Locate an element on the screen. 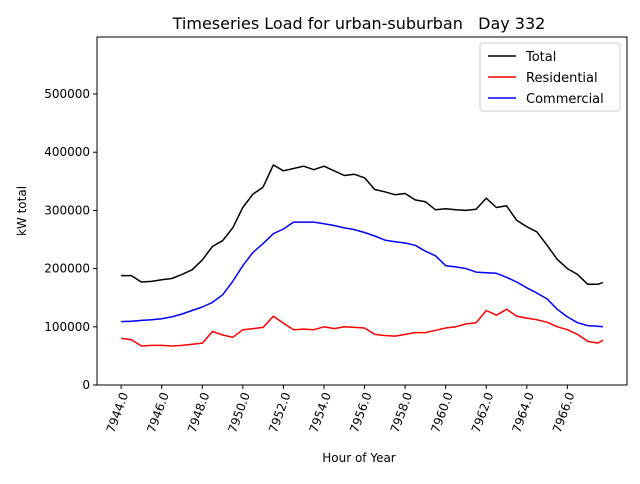 Image resolution: width=640 pixels, height=484 pixels. y-tick-label: 200000 is located at coordinates (67, 269).